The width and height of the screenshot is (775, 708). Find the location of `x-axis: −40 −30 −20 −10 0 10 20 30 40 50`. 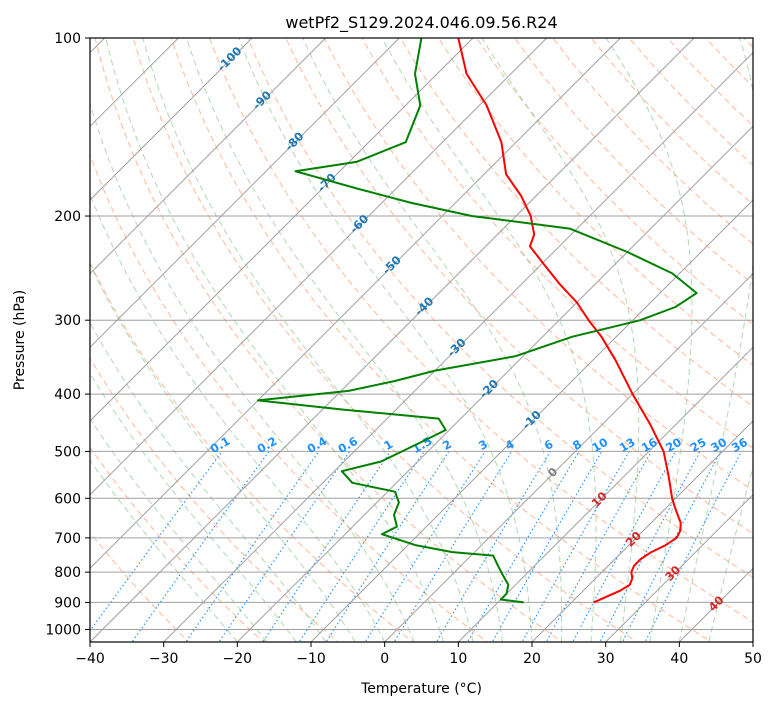

x-axis: −40 −30 −20 −10 0 10 20 30 40 50 is located at coordinates (418, 654).